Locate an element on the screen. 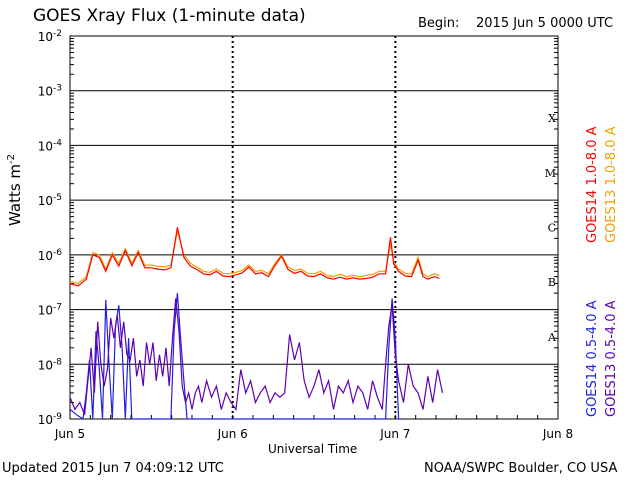  series-goes14-short is located at coordinates (235, 357).